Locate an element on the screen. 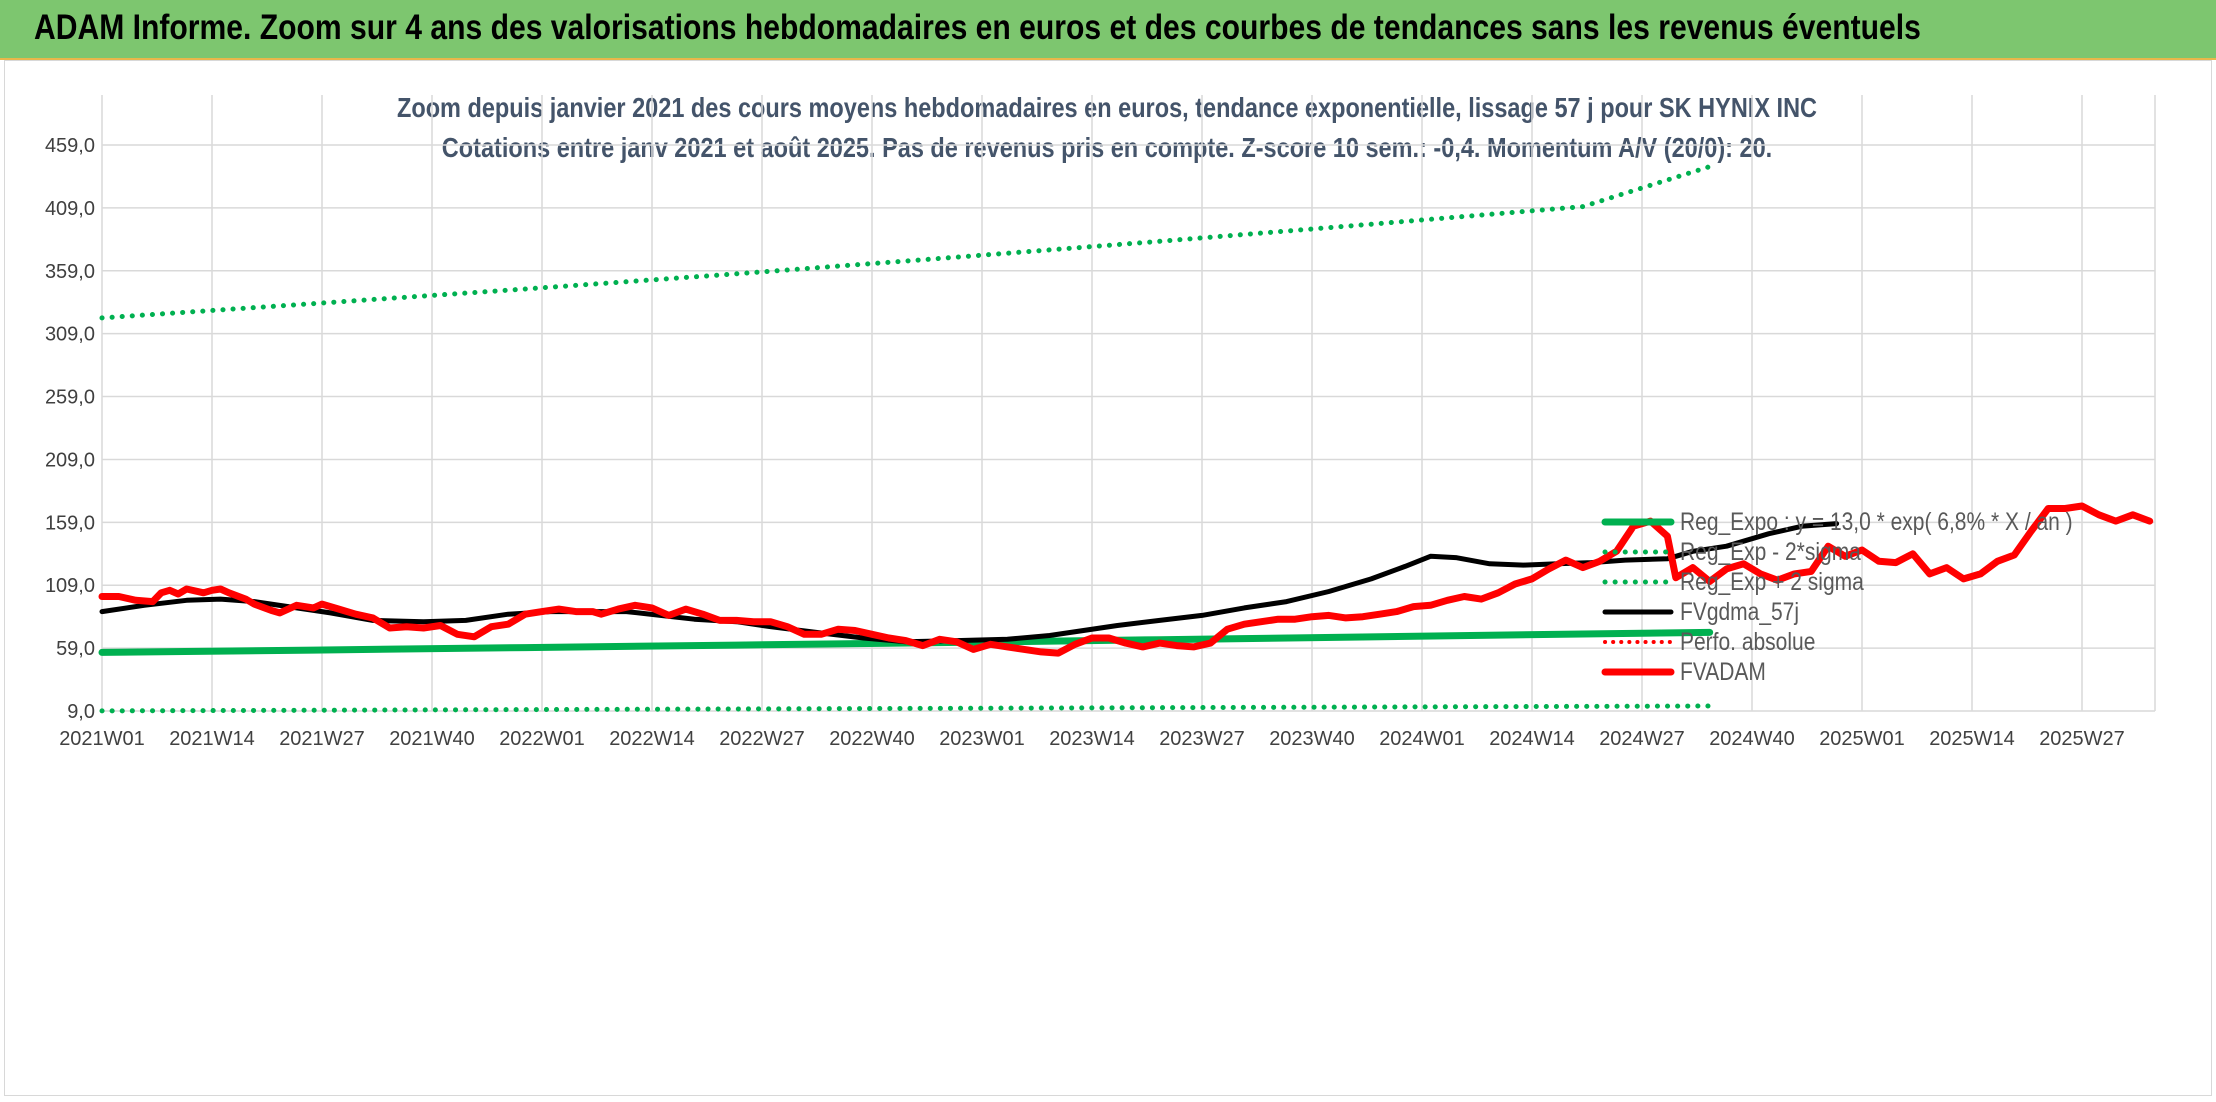  x-tick-label: 2022W40 is located at coordinates (872, 739).